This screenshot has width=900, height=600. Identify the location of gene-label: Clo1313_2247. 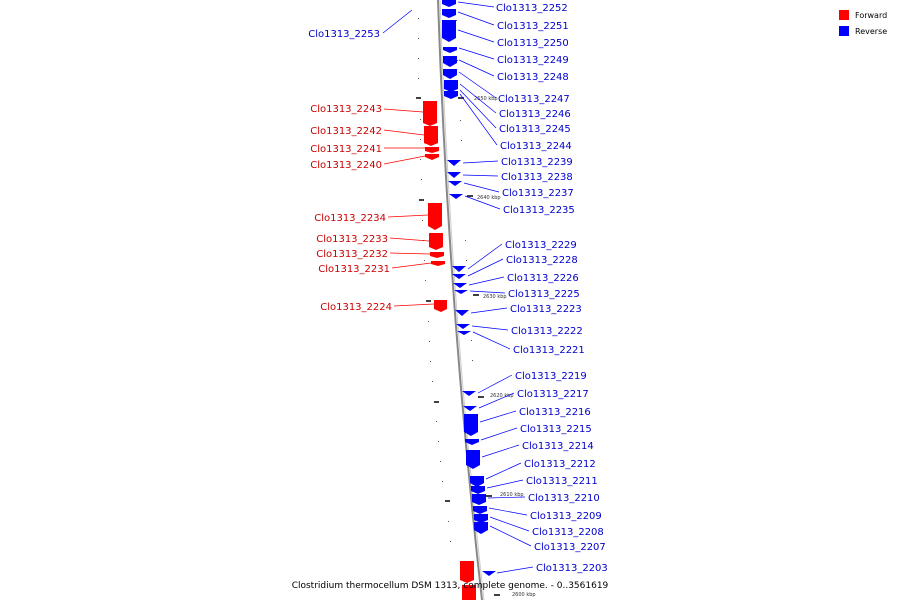
(534, 99).